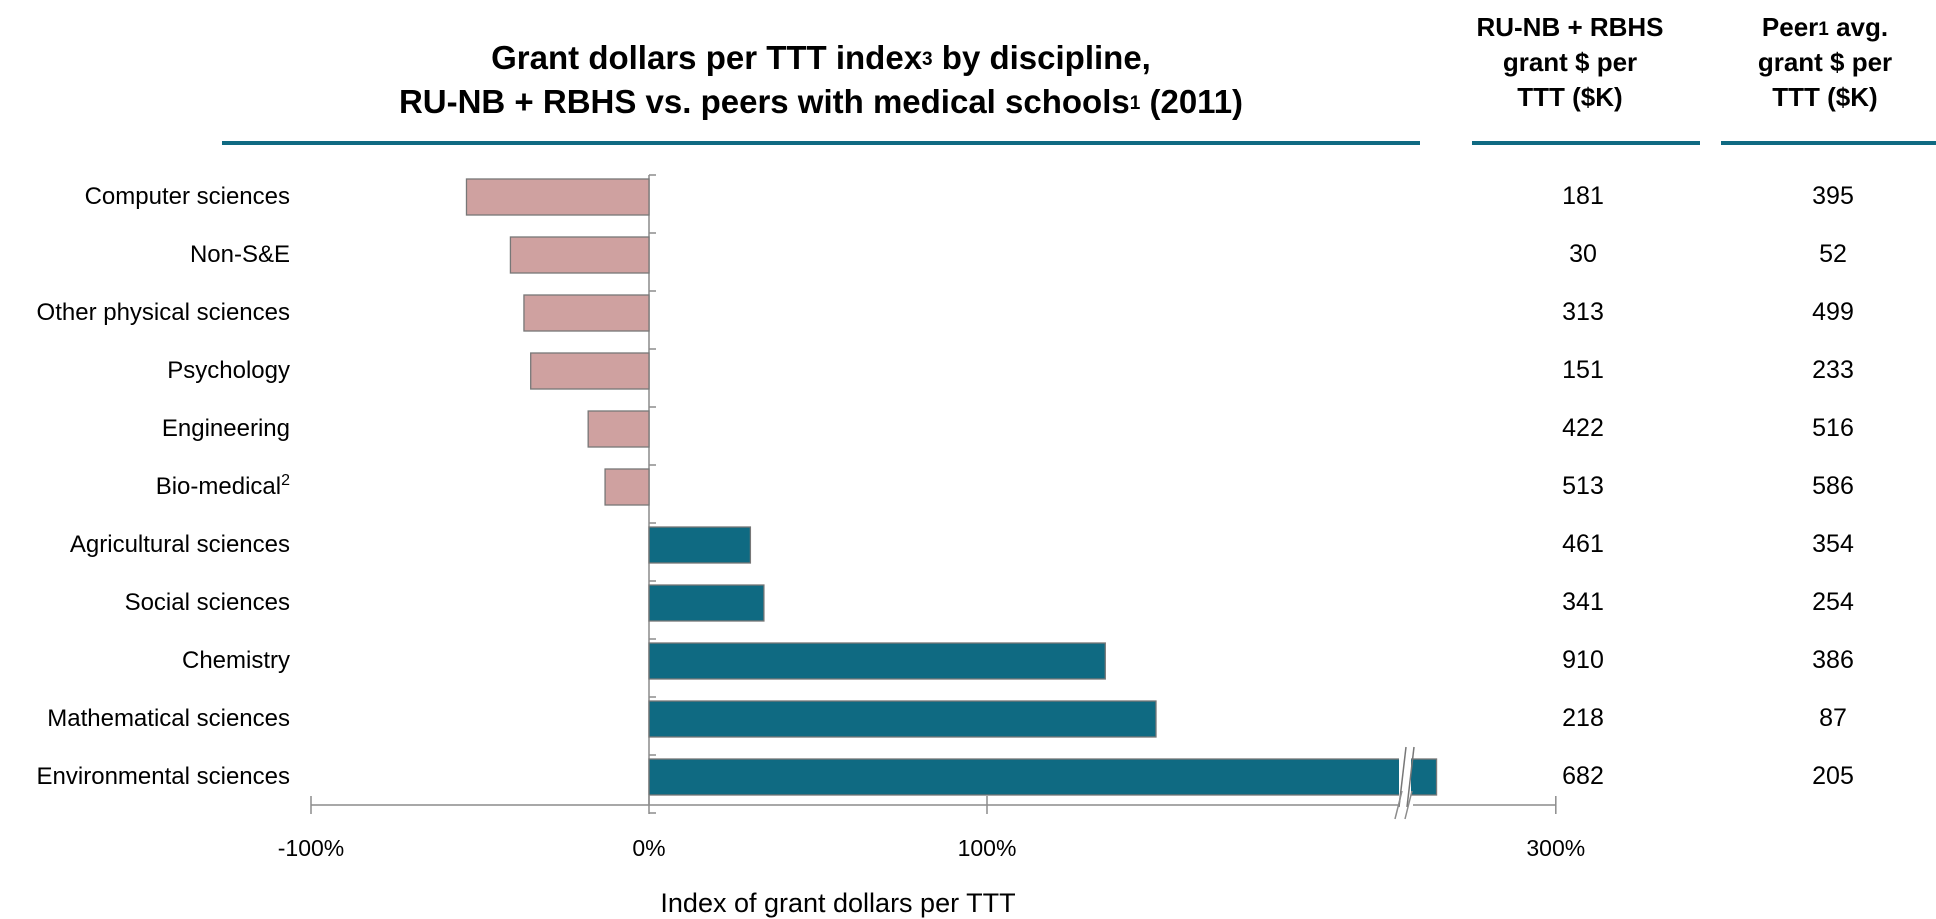 The image size is (1936, 919). What do you see at coordinates (1583, 486) in the screenshot?
I see `rutgers-grant-value: 513` at bounding box center [1583, 486].